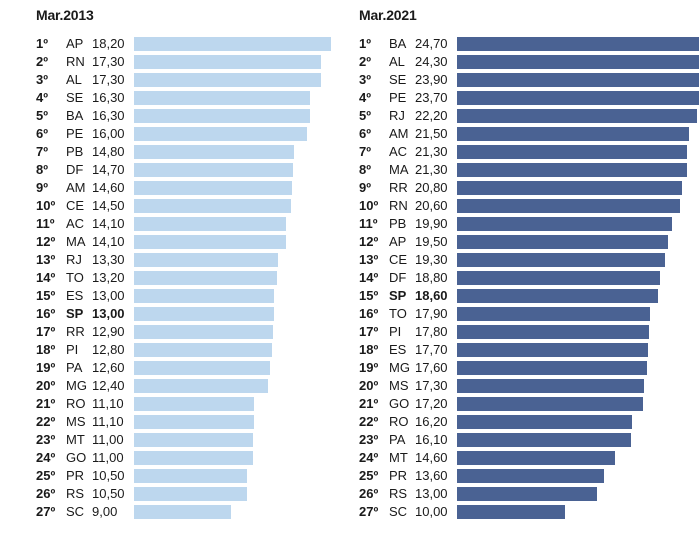  Describe the element at coordinates (431, 421) in the screenshot. I see `value-label: 16,20` at that location.